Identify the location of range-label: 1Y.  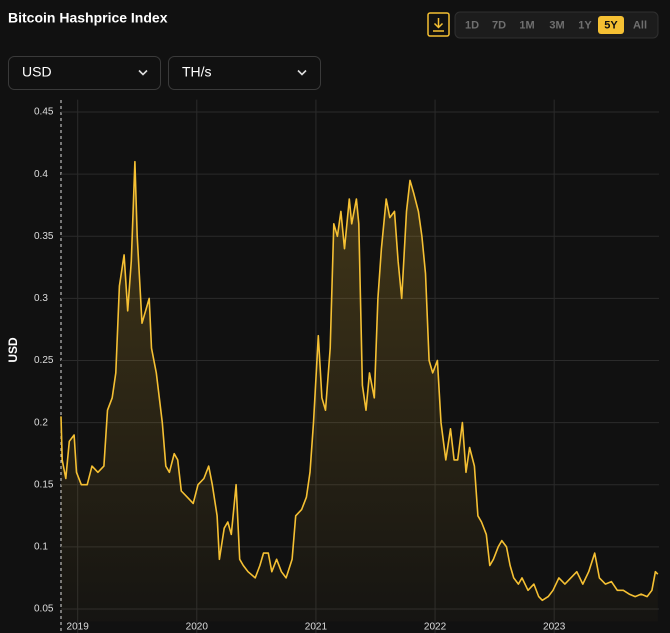
(585, 25).